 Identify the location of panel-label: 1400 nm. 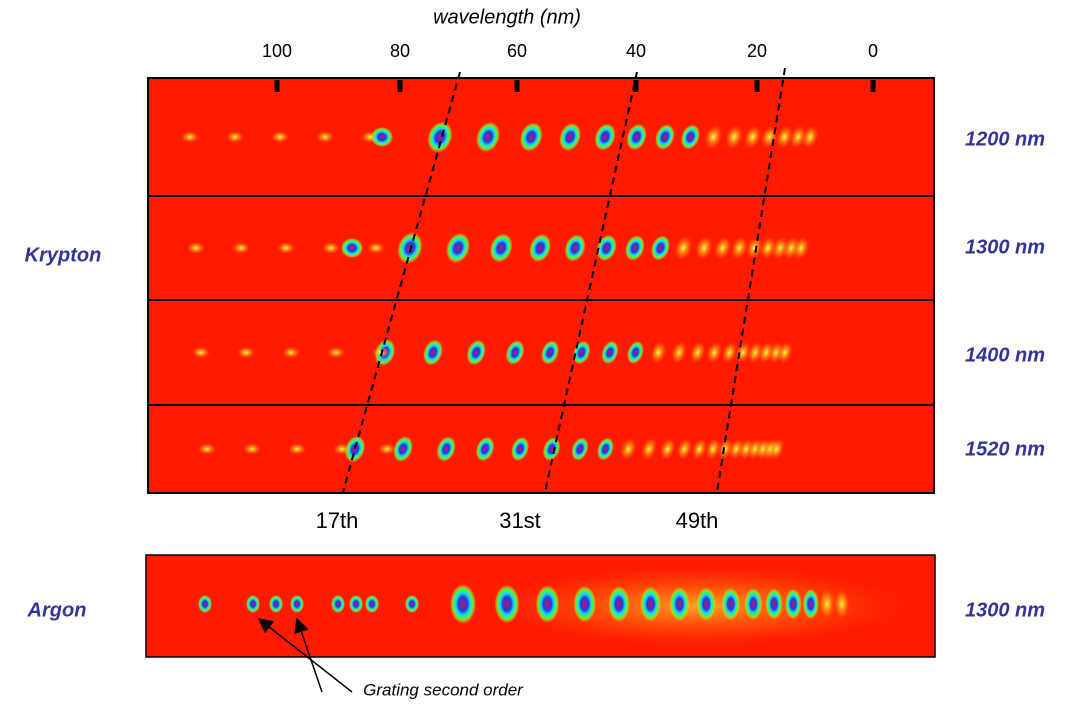
(1005, 355).